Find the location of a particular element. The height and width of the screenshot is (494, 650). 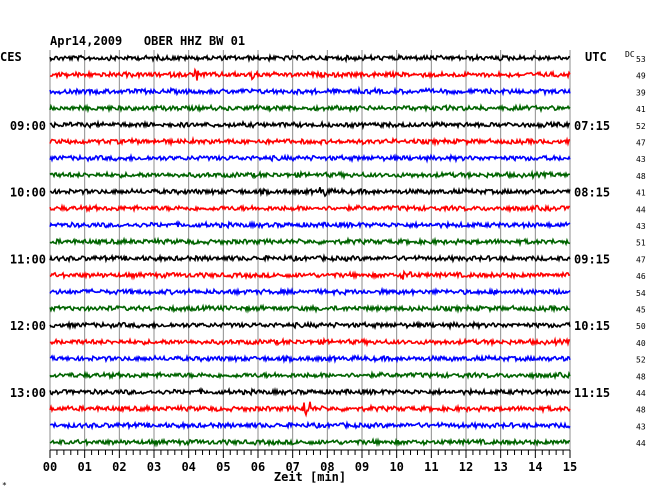

x-tick-label: 05 is located at coordinates (223, 467).